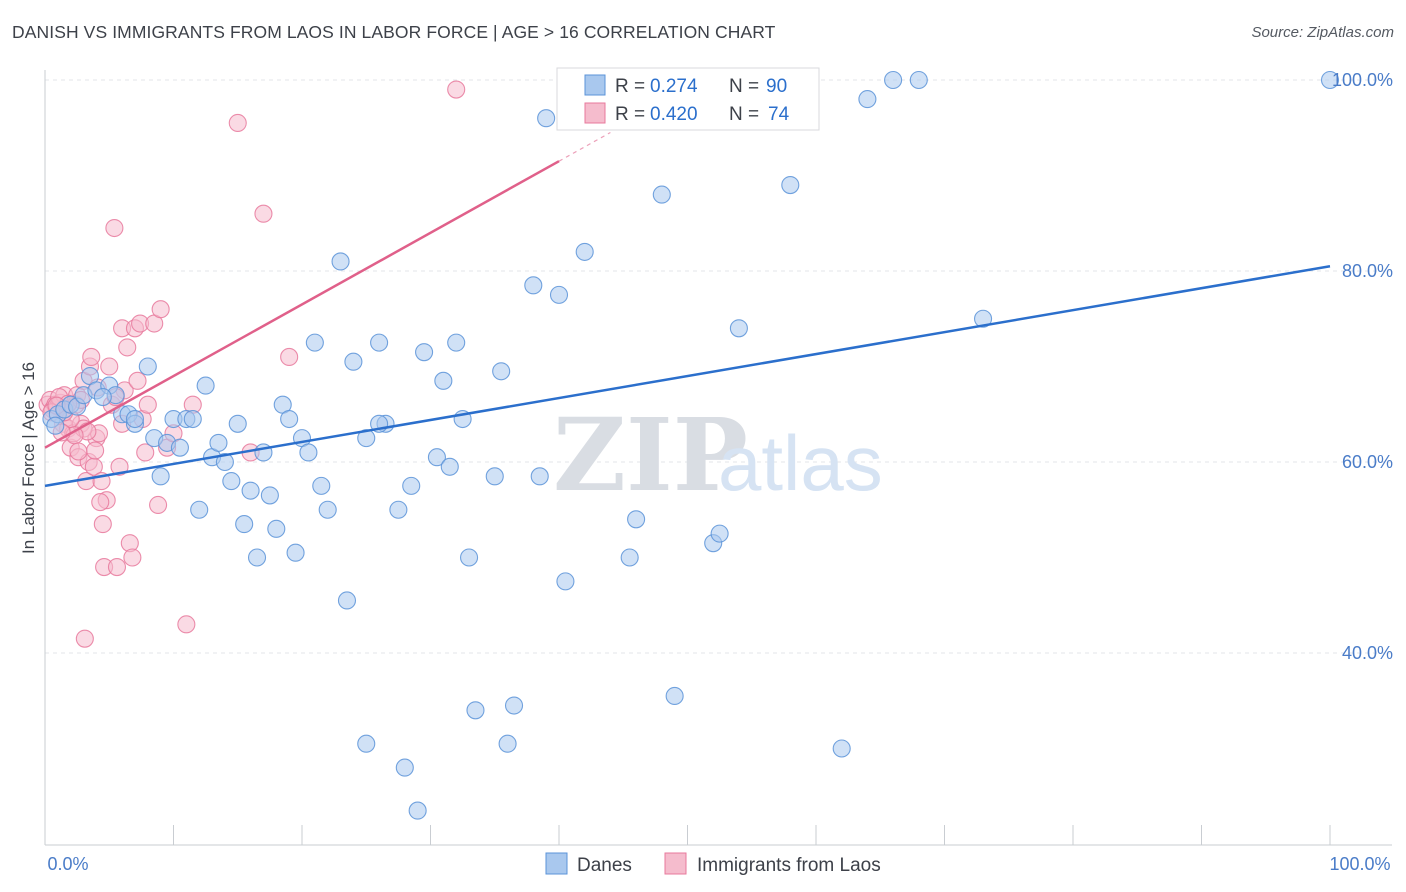 This screenshot has height=892, width=1406. I want to click on legend-r-label-danes: R =, so click(630, 86).